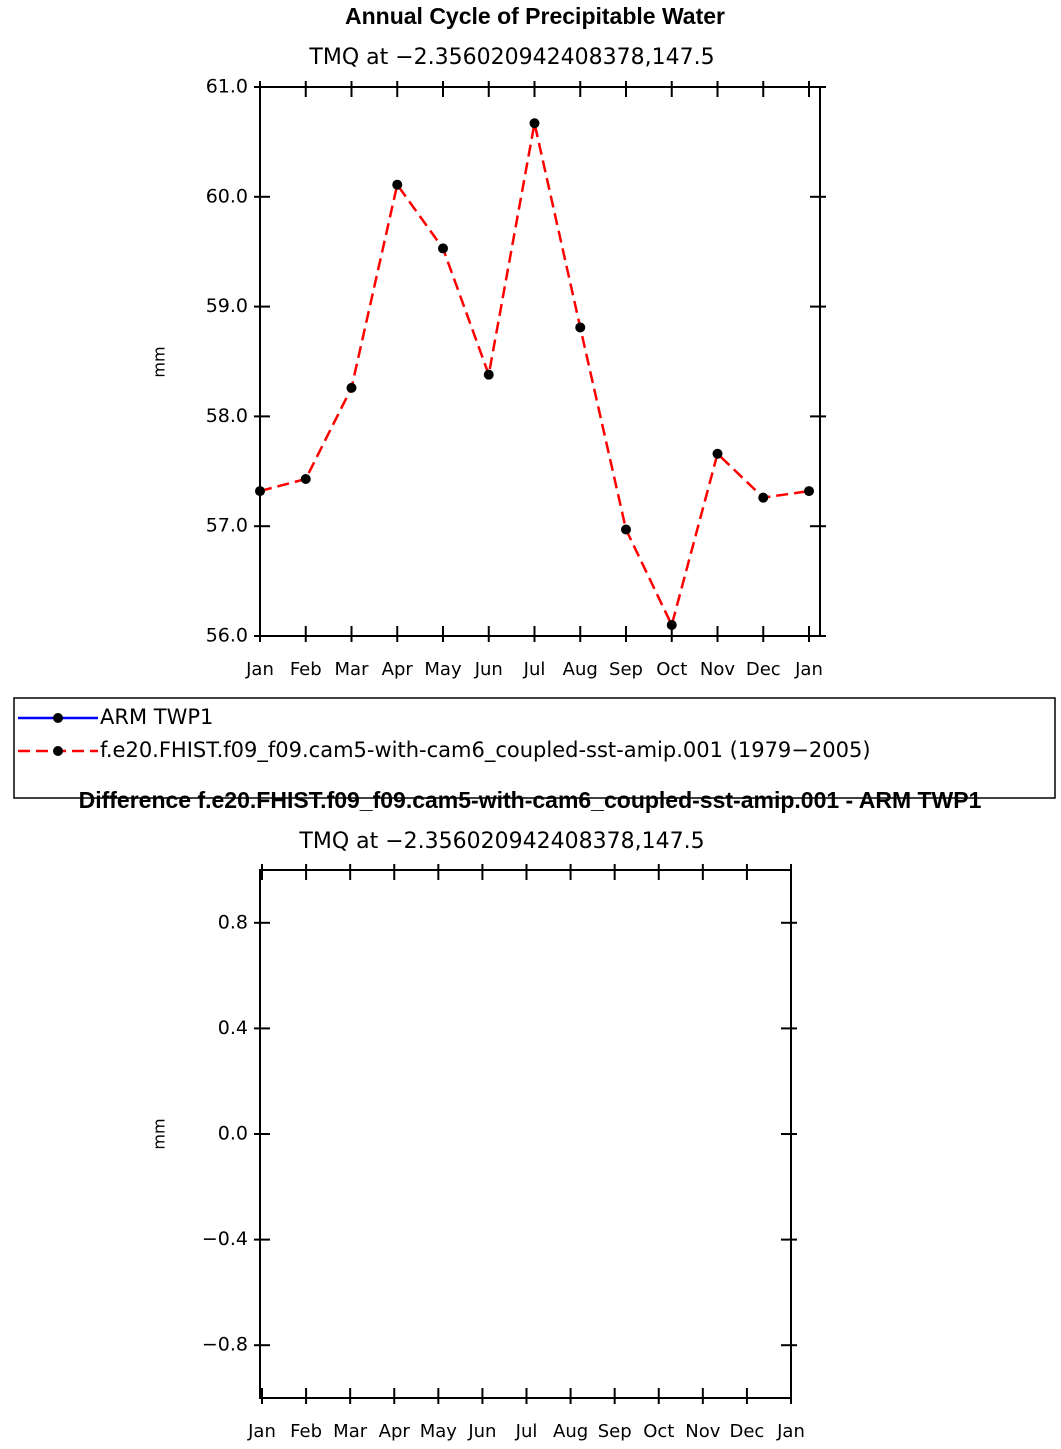  I want to click on y-tick-label: 59.0, so click(227, 306).